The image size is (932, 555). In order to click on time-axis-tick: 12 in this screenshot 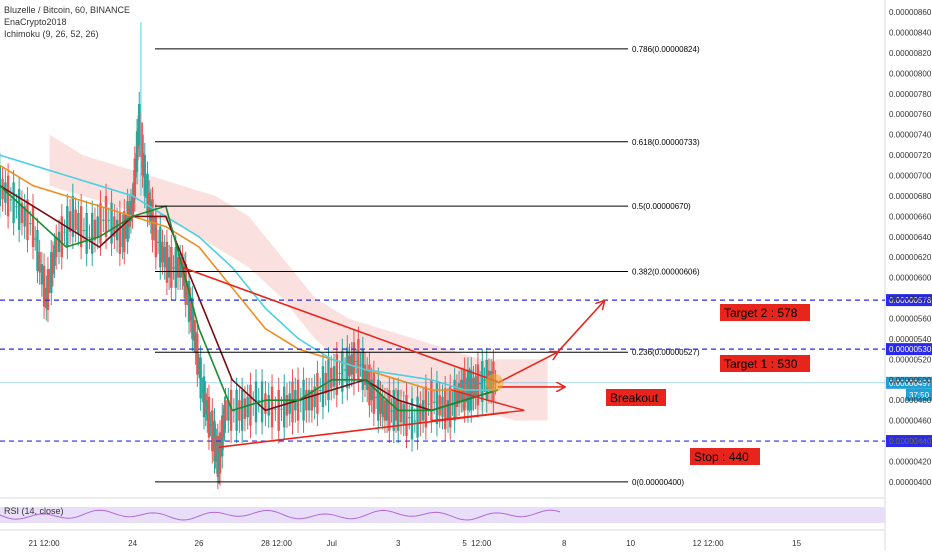, I will do `click(697, 543)`.